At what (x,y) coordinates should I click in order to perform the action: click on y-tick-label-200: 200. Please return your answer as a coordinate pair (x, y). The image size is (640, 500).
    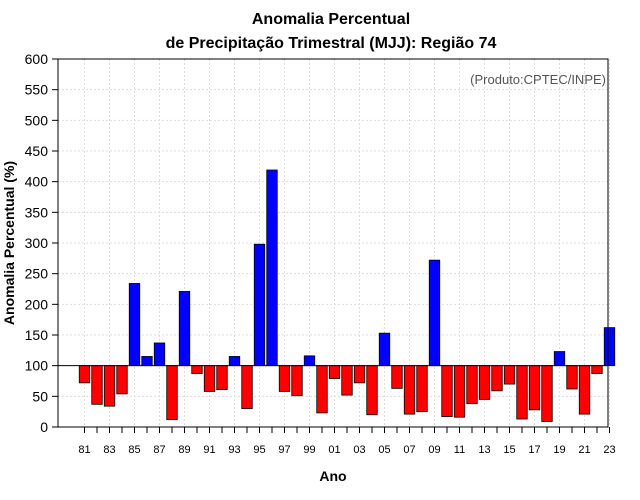
    Looking at the image, I should click on (37, 304).